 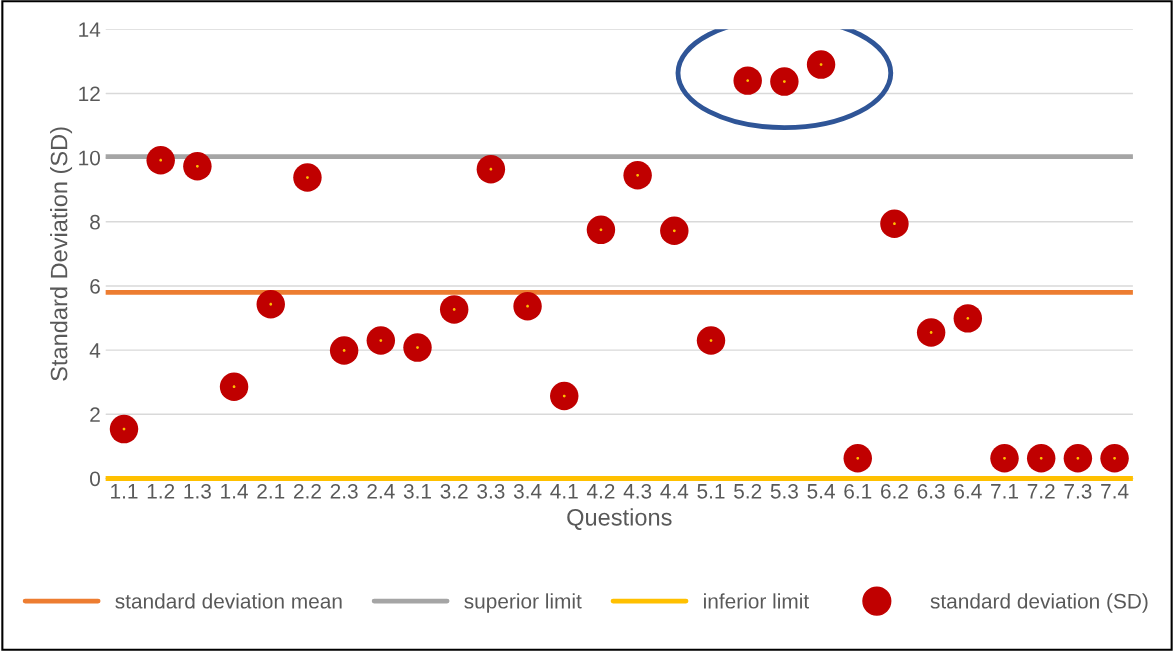 What do you see at coordinates (271, 491) in the screenshot?
I see `x-tick-label: 2.1` at bounding box center [271, 491].